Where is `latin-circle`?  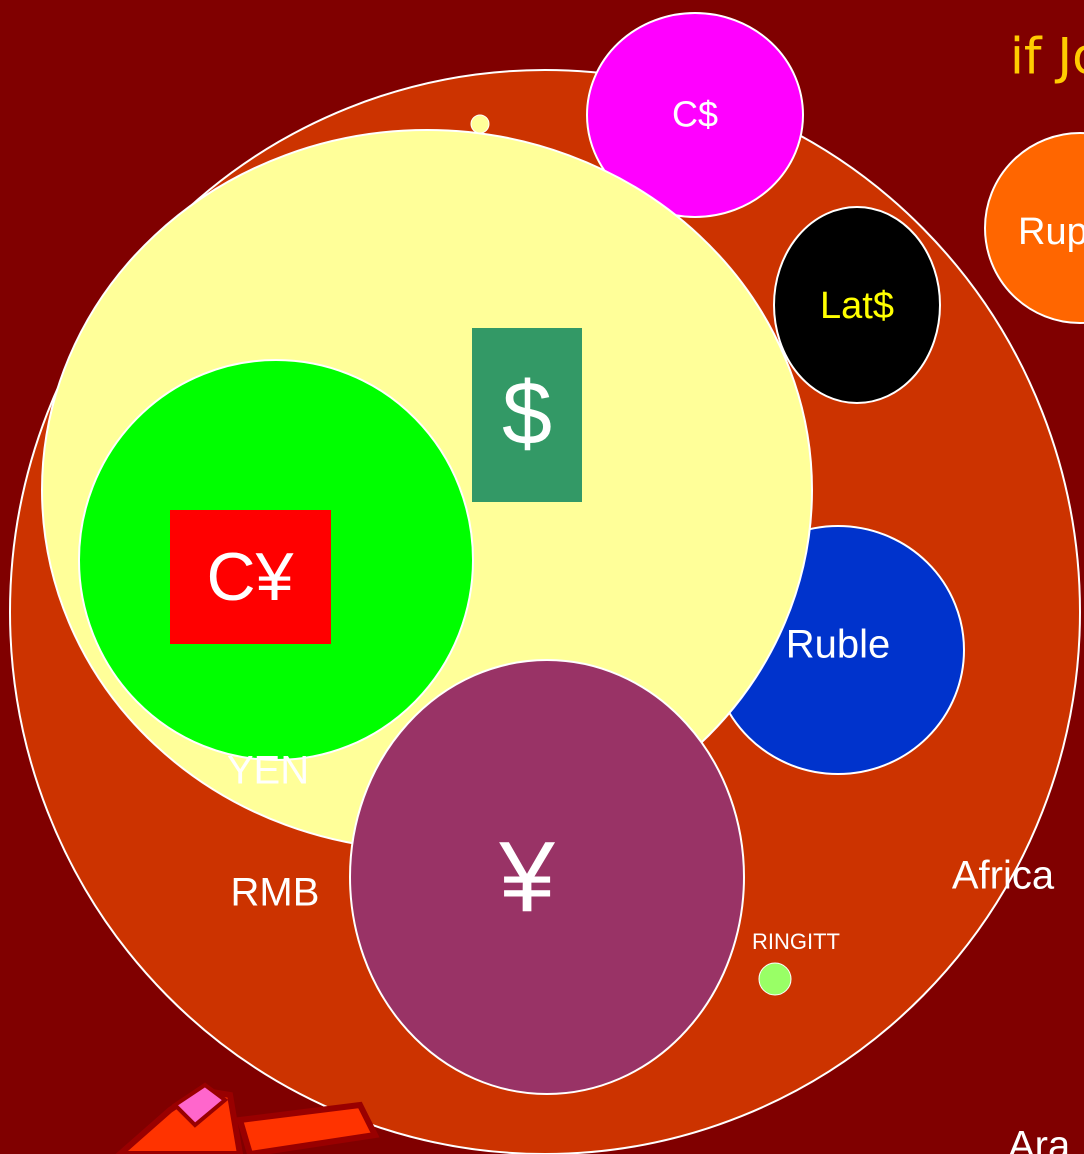
latin-circle is located at coordinates (857, 305).